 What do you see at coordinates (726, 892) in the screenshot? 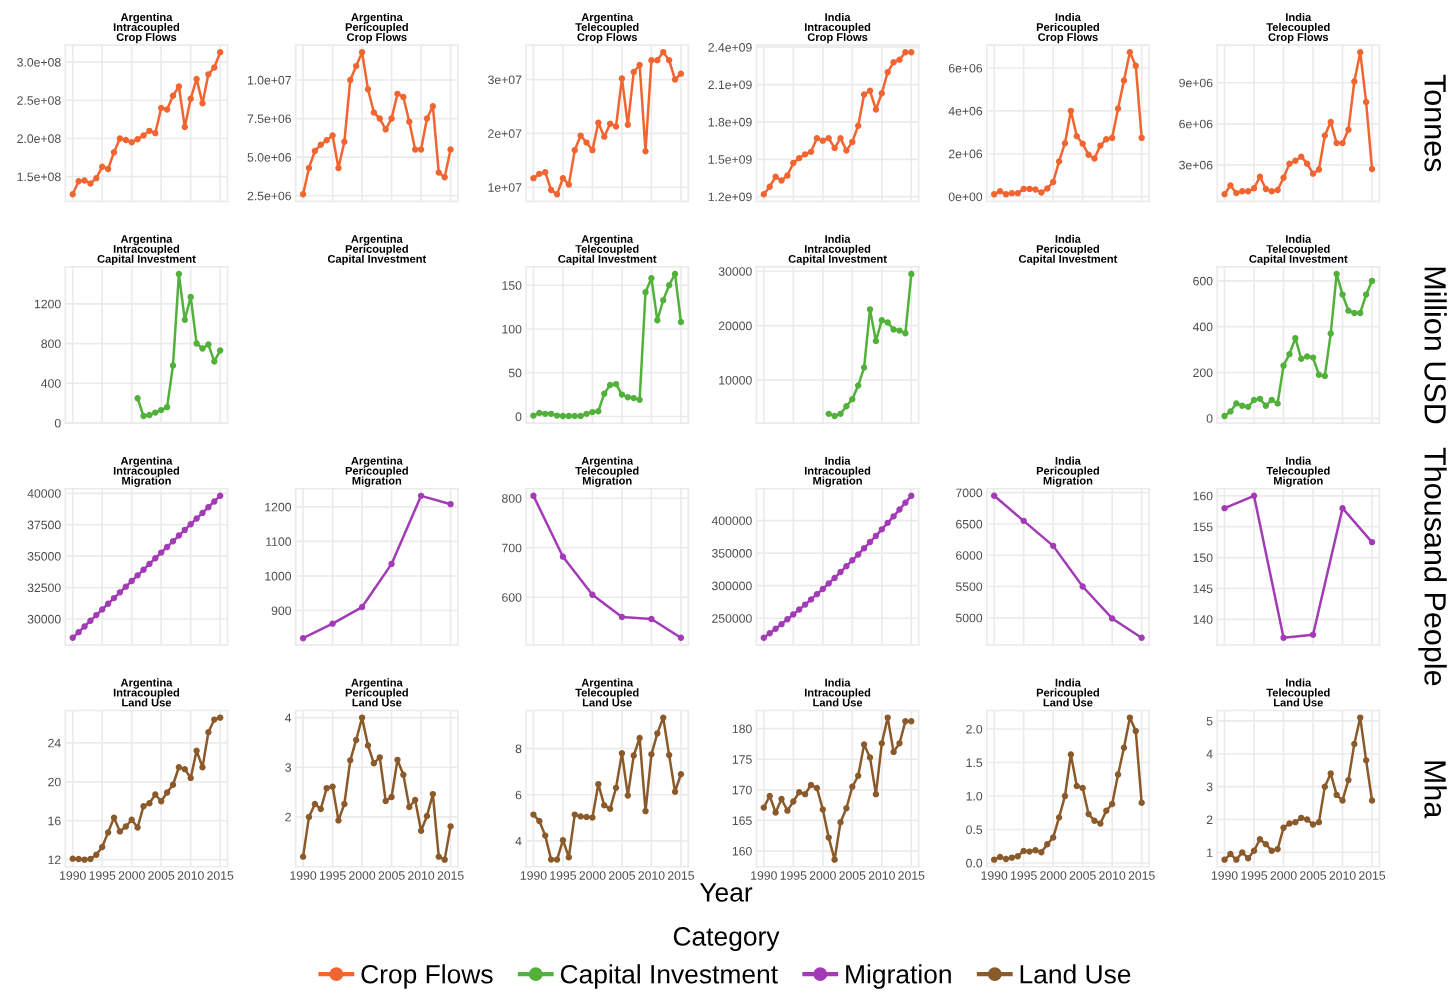
I see `x-axis-title: Year` at bounding box center [726, 892].